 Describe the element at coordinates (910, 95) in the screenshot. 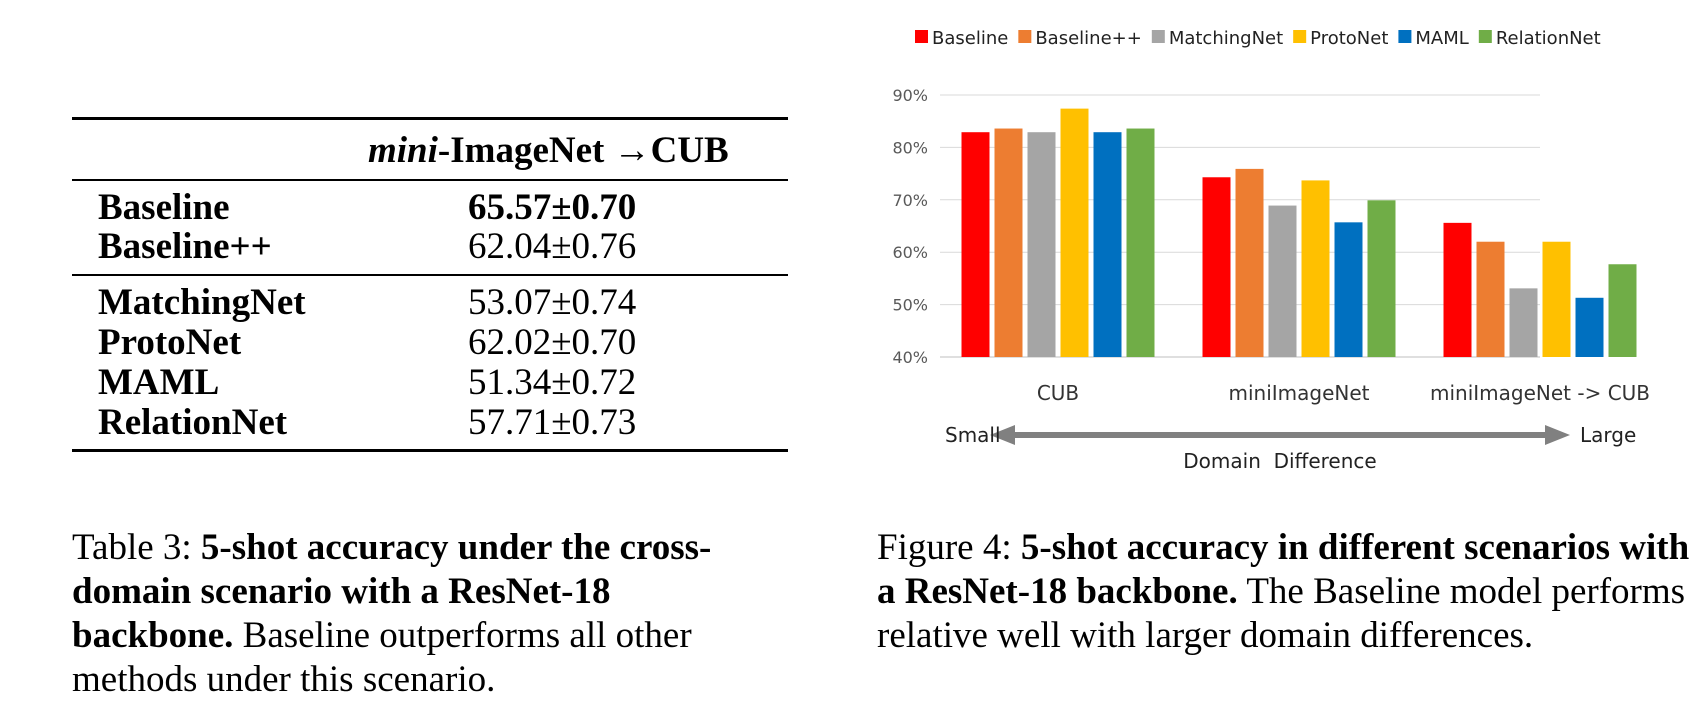

I see `y-tick-label: 90%` at that location.